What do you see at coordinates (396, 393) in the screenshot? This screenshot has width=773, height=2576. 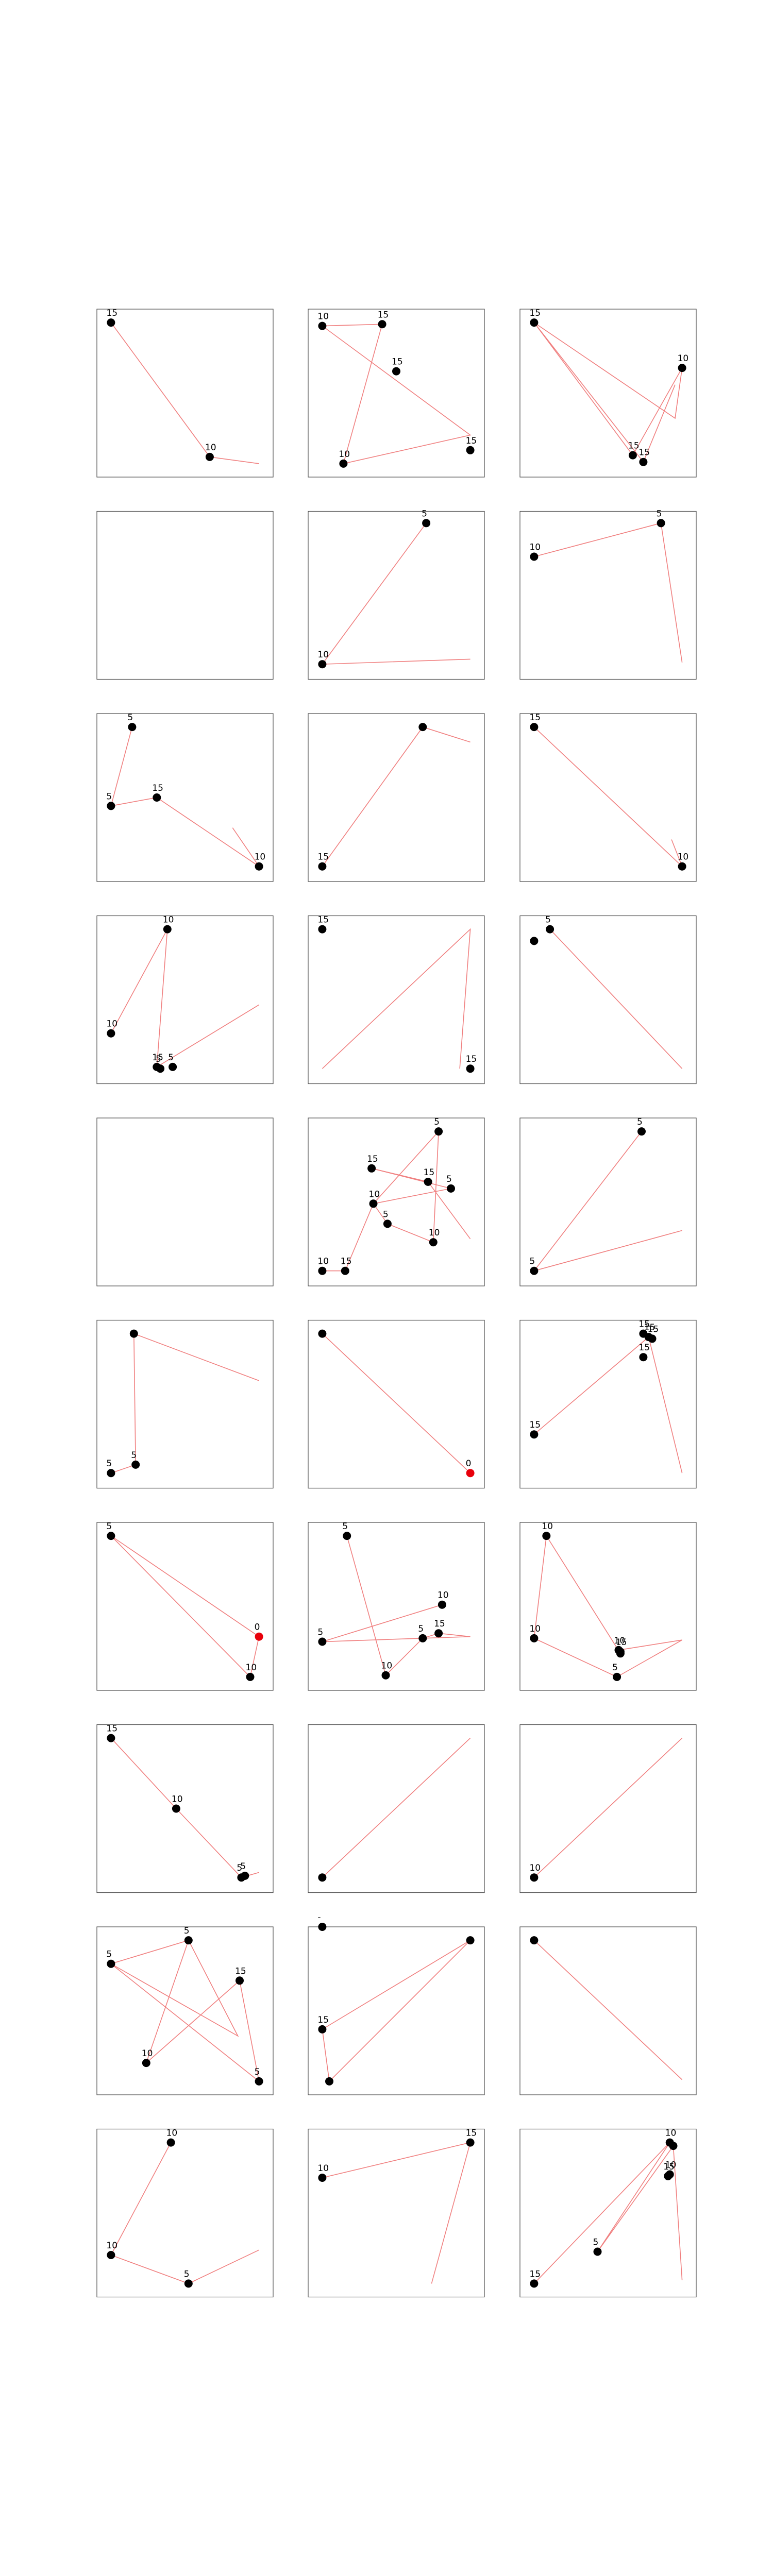 I see `subplot-panel-2: 10 15 15 15 10` at bounding box center [396, 393].